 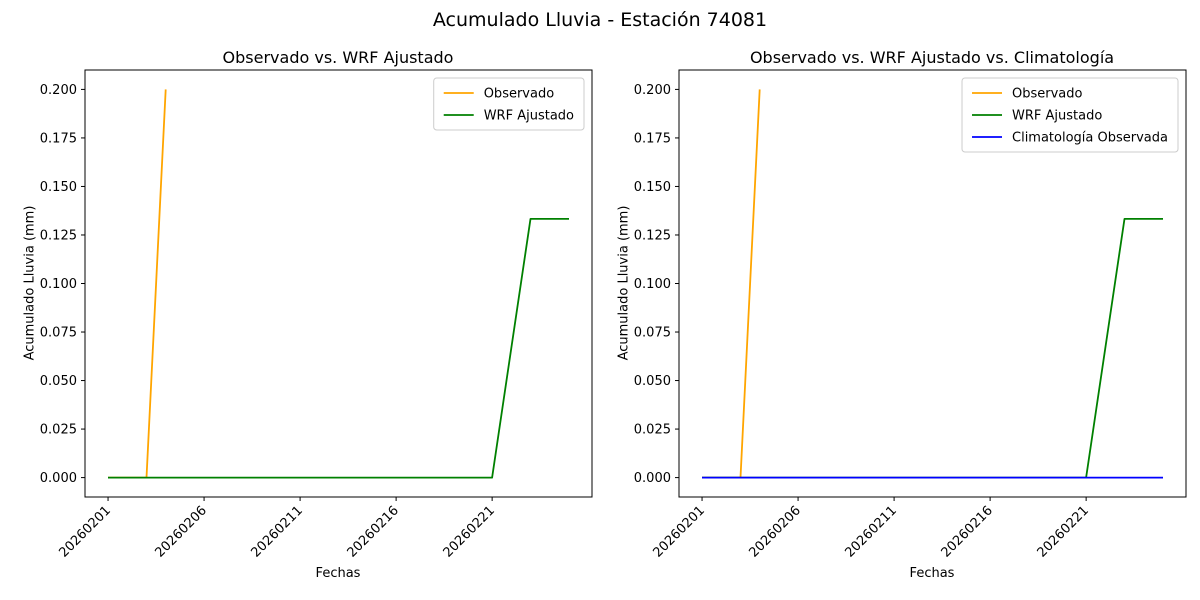 I want to click on legend: Observado WRF Ajustado, so click(x=509, y=104).